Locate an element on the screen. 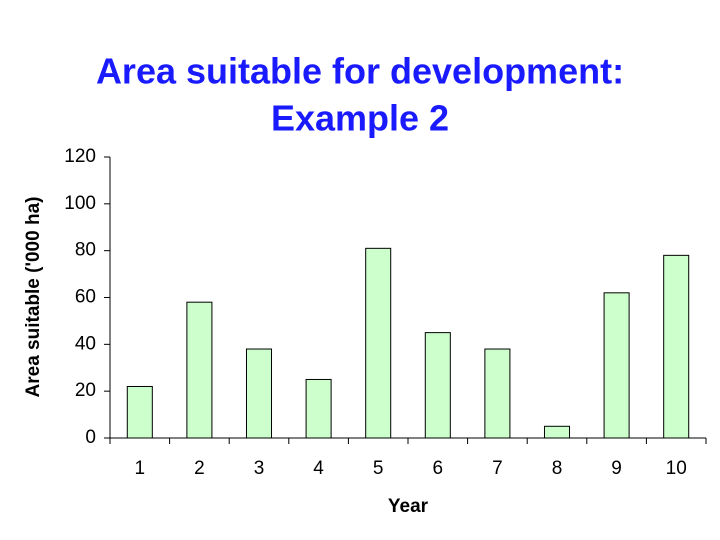  y-tick-label: 60 is located at coordinates (85, 297).